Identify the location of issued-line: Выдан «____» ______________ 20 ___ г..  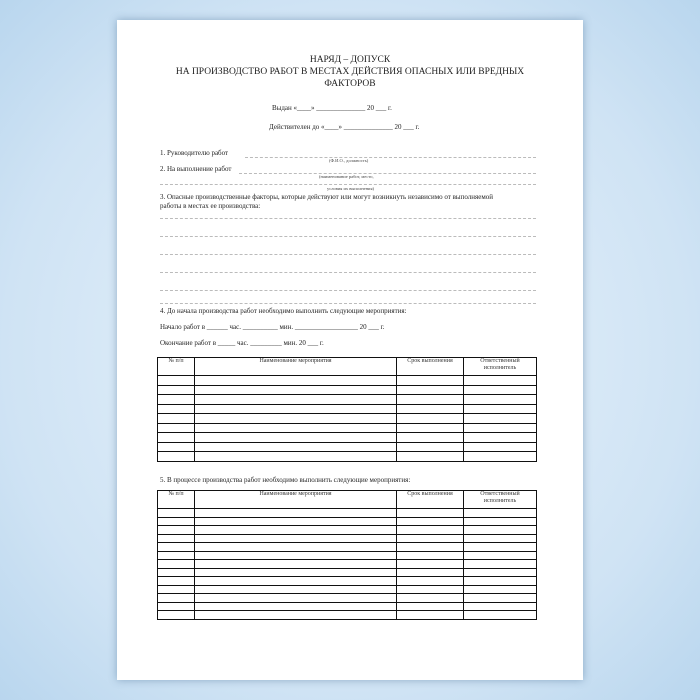
(332, 108).